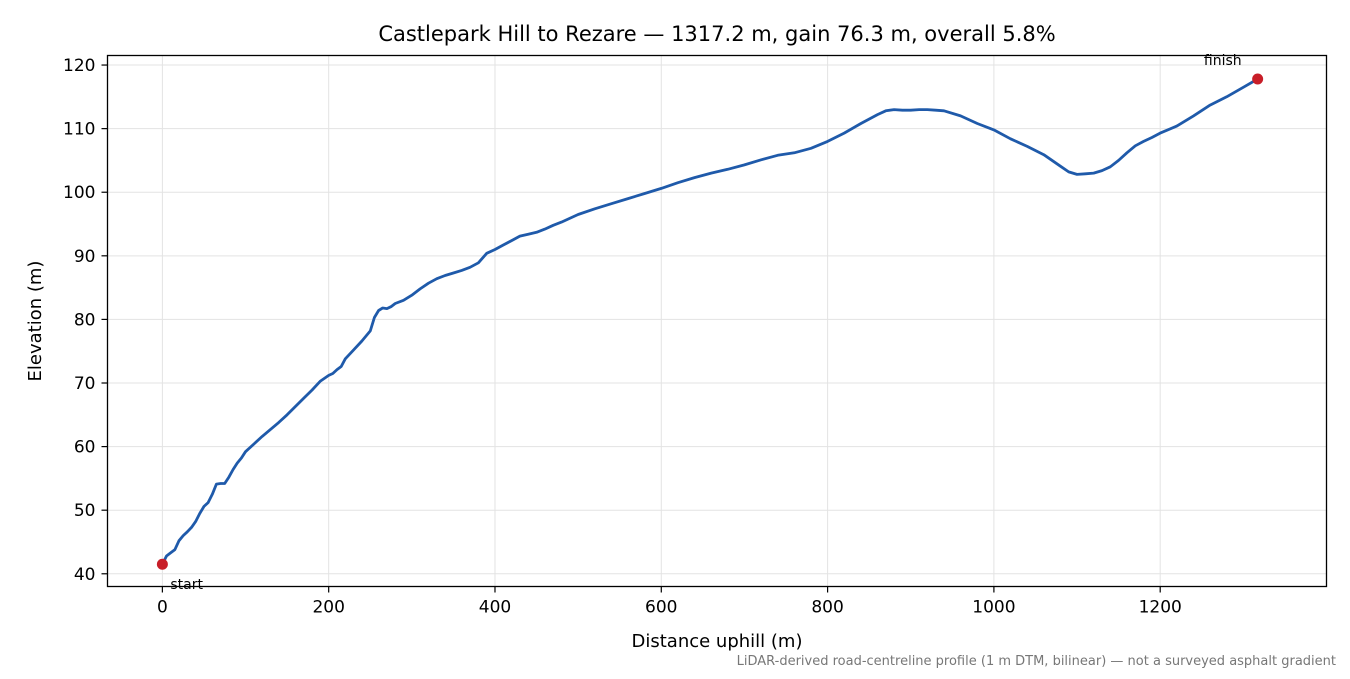 This screenshot has height=679, width=1350. I want to click on start-marker, so click(162, 564).